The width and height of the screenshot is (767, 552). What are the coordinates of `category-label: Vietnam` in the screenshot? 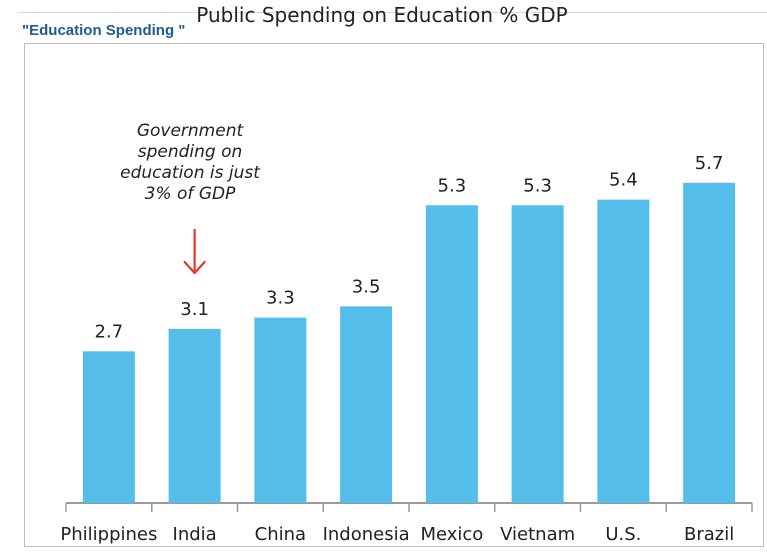 It's located at (537, 534).